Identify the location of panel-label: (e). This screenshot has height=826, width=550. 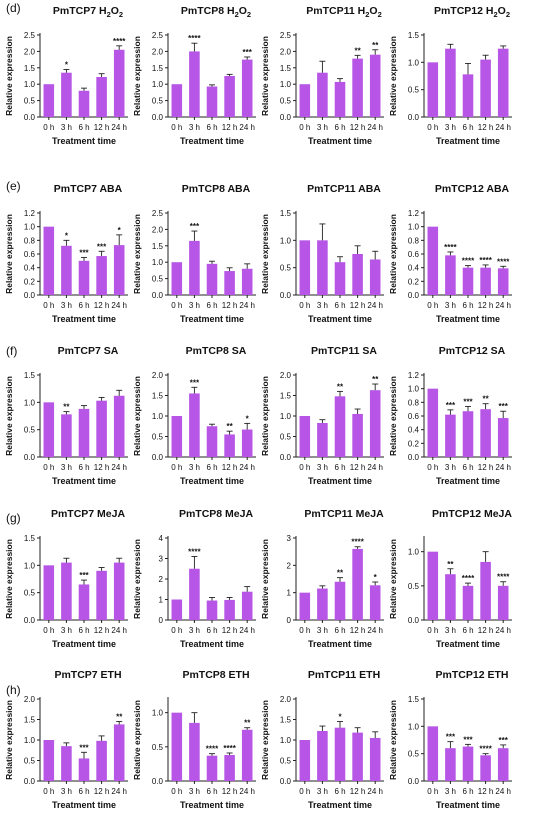
(13, 186).